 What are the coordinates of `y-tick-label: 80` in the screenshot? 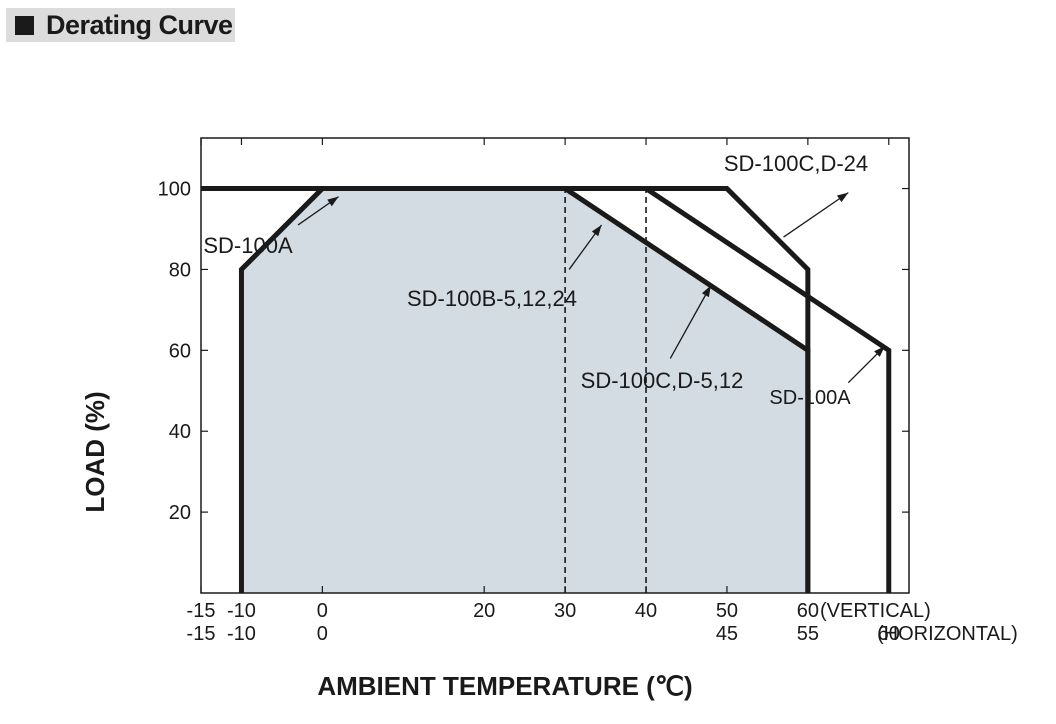 It's located at (180, 270).